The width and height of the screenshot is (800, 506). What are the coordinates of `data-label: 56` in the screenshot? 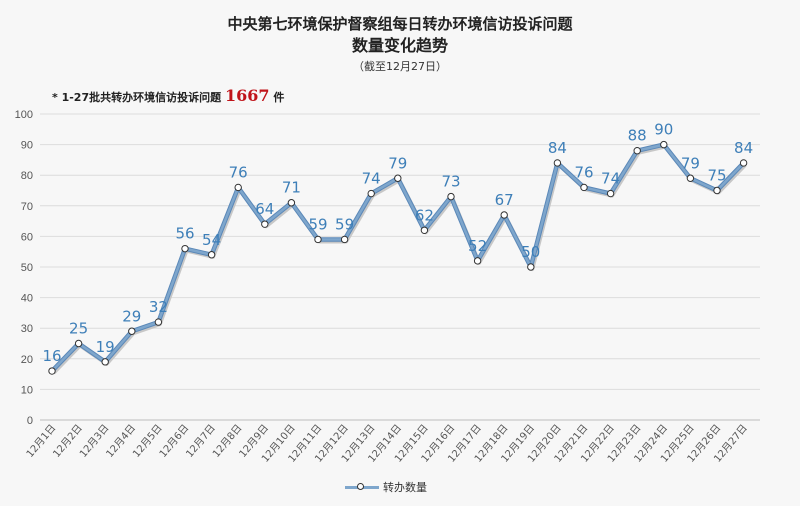 It's located at (184, 234).